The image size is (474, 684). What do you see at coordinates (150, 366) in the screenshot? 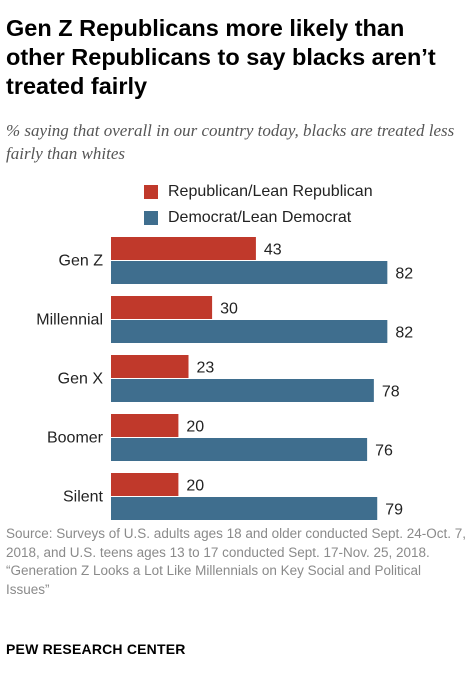
I see `bar-republican-gen-x` at bounding box center [150, 366].